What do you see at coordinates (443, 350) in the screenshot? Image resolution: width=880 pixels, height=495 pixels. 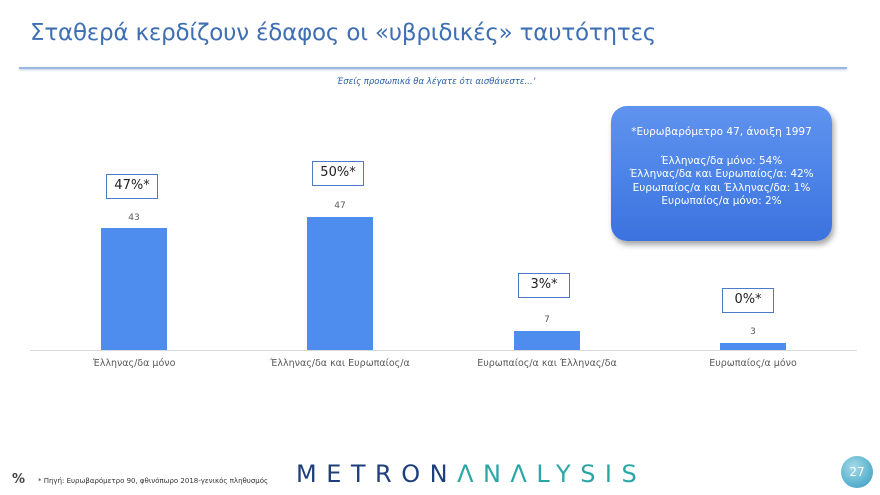 I see `x-axis-line` at bounding box center [443, 350].